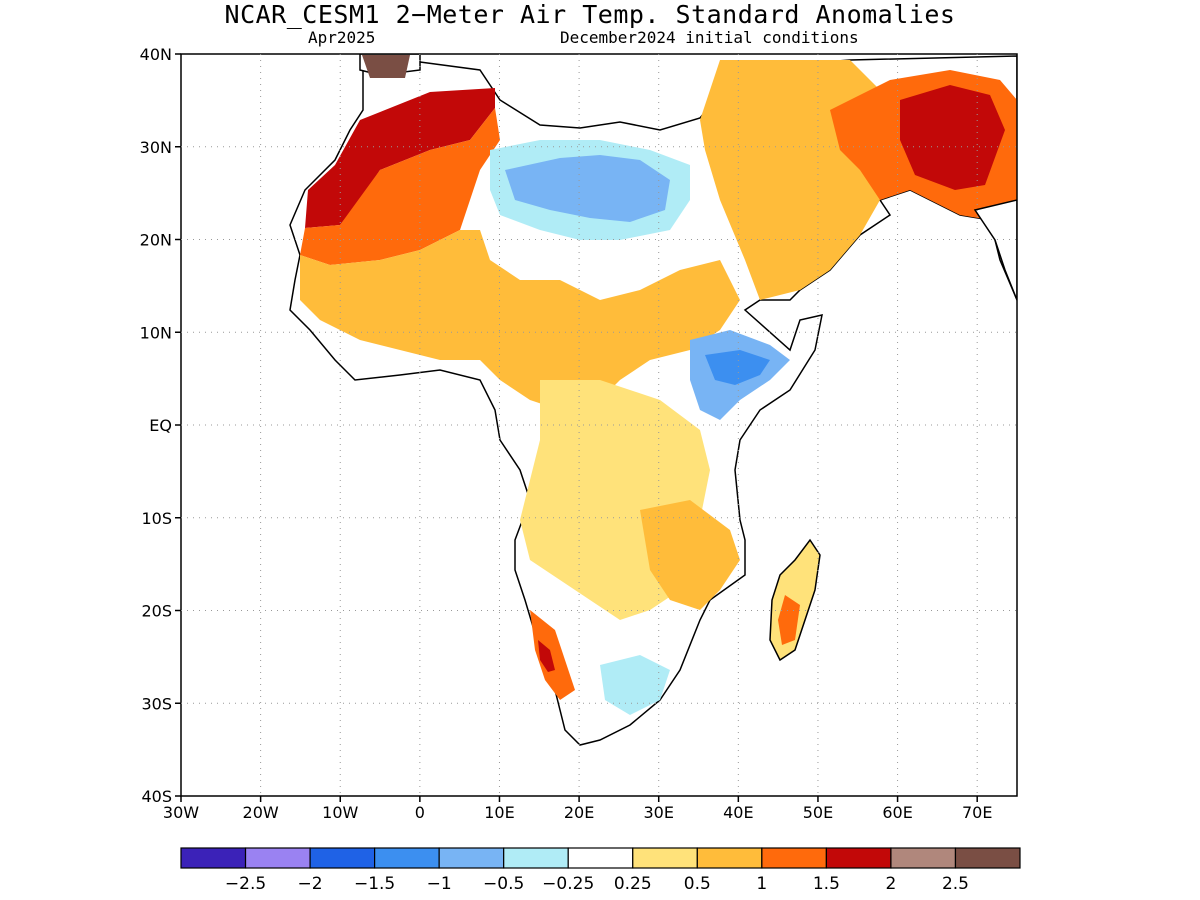 This screenshot has width=1200, height=900. I want to click on lon-label: 20W, so click(261, 812).